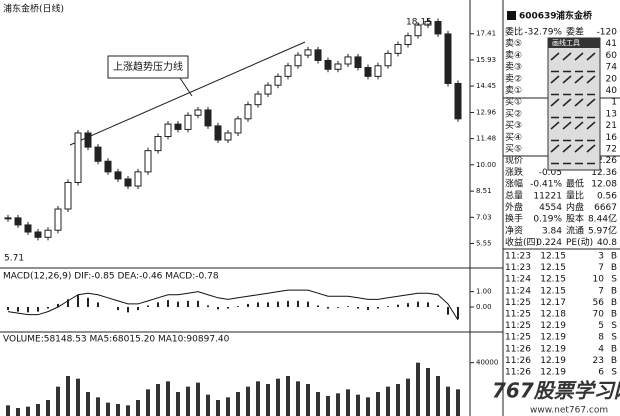 Image resolution: width=620 pixels, height=416 pixels. I want to click on quote-cell: 涨跌, so click(514, 172).